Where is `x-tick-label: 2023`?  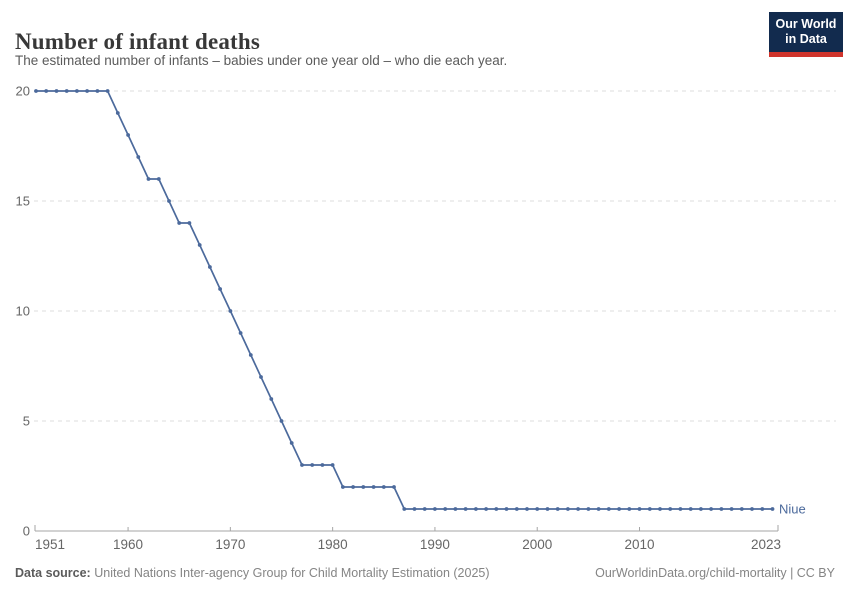 x-tick-label: 2023 is located at coordinates (766, 544).